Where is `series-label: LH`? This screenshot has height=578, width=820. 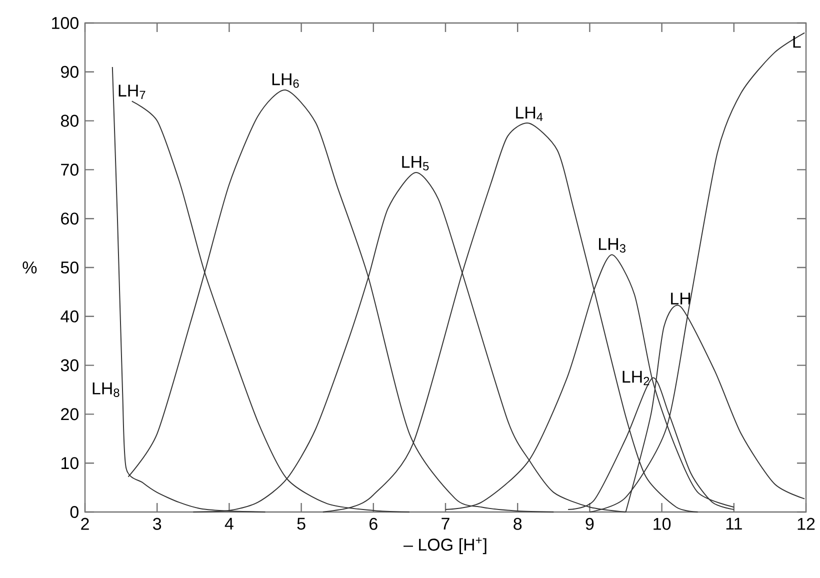
series-label: LH is located at coordinates (680, 298).